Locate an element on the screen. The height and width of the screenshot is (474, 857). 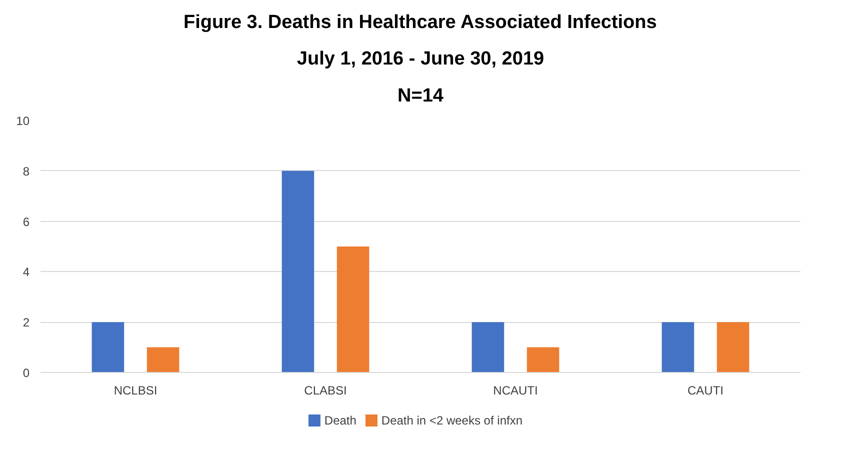
y-tick-label: 8 is located at coordinates (26, 171).